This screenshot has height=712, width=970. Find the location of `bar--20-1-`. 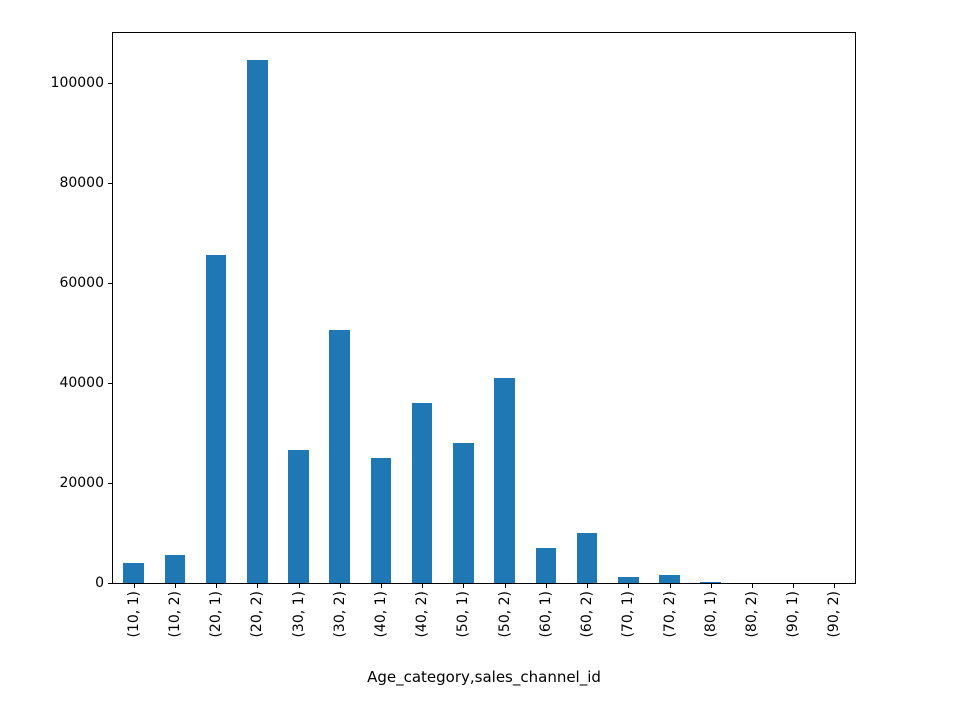

bar--20-1- is located at coordinates (216, 419).